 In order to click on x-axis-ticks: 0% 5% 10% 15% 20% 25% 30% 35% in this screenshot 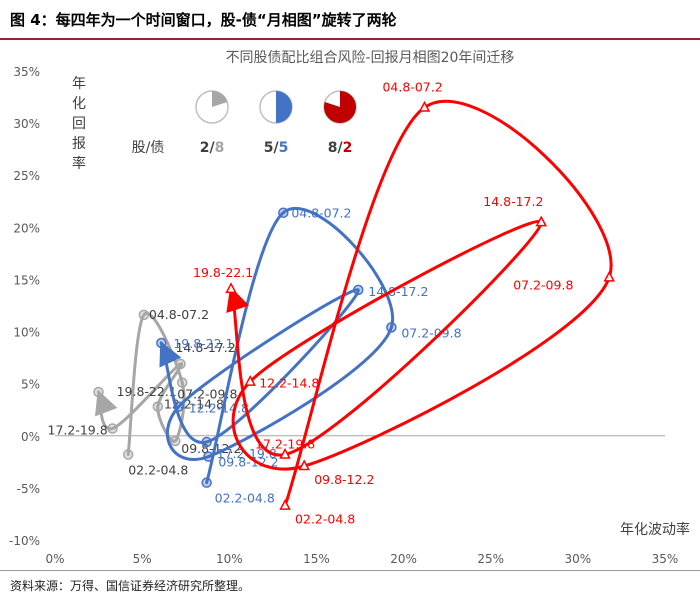, I will do `click(361, 559)`.